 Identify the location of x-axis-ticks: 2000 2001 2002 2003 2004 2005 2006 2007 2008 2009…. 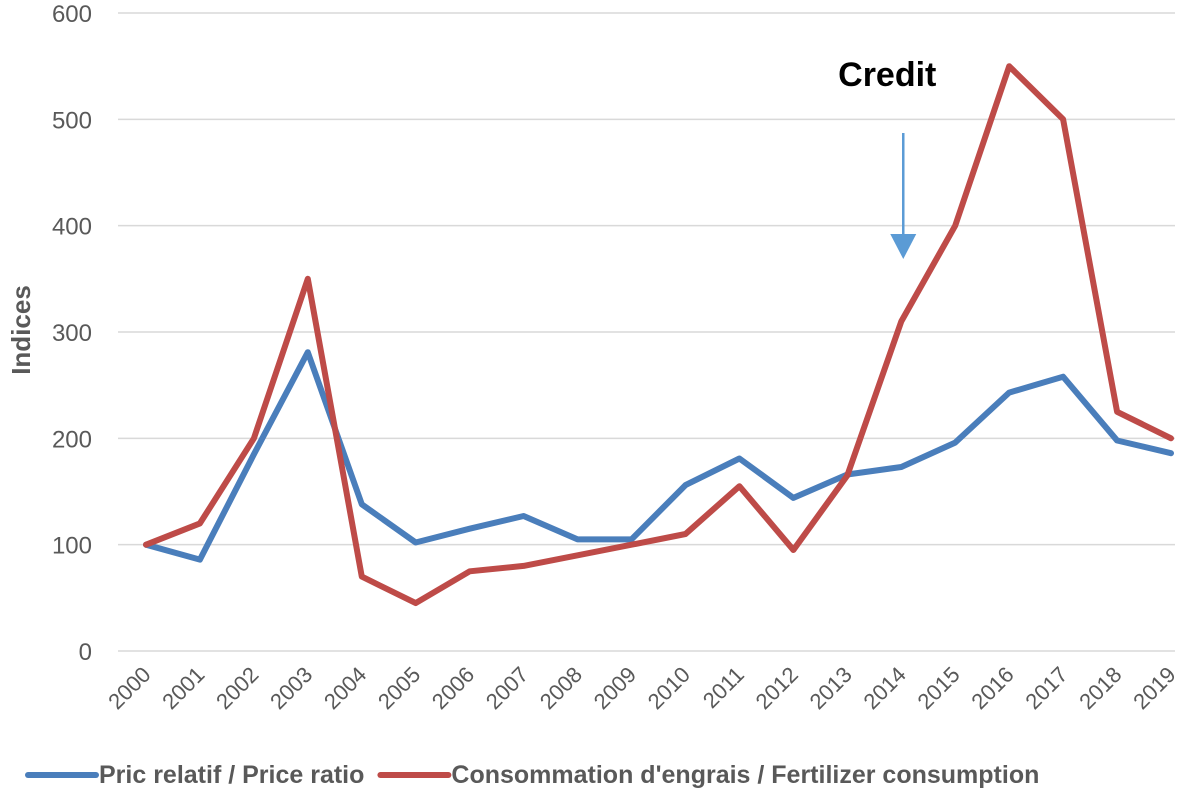
(641, 688).